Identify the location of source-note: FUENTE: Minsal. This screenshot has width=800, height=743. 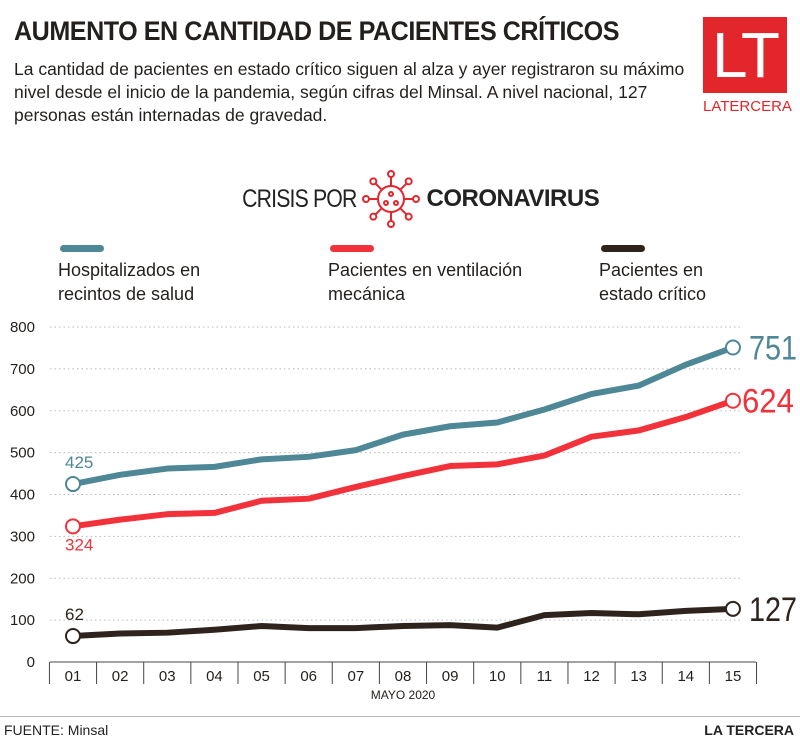
(56, 730).